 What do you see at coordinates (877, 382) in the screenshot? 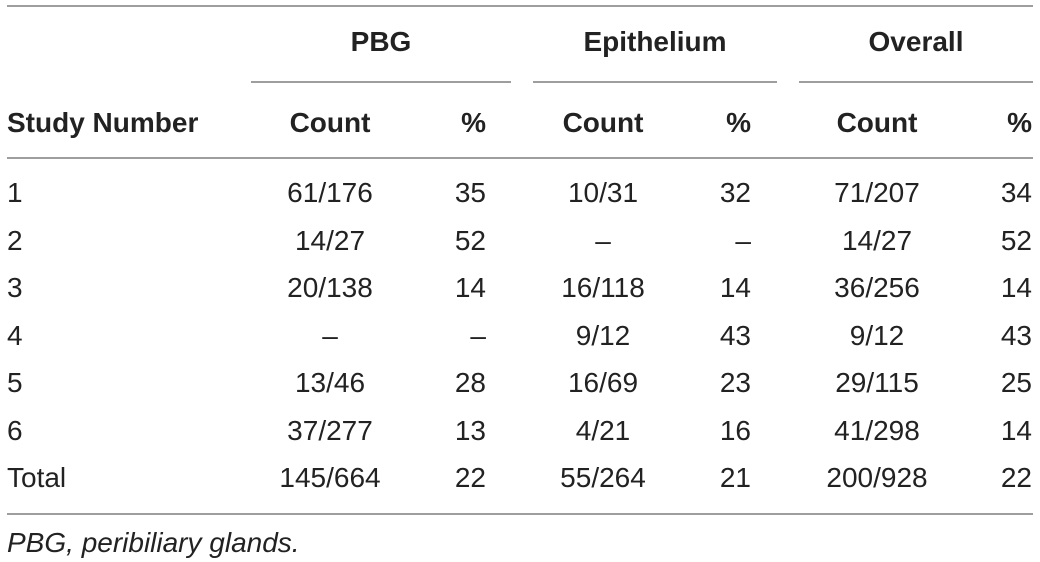
I see `overall-count-cell: 29/115` at bounding box center [877, 382].